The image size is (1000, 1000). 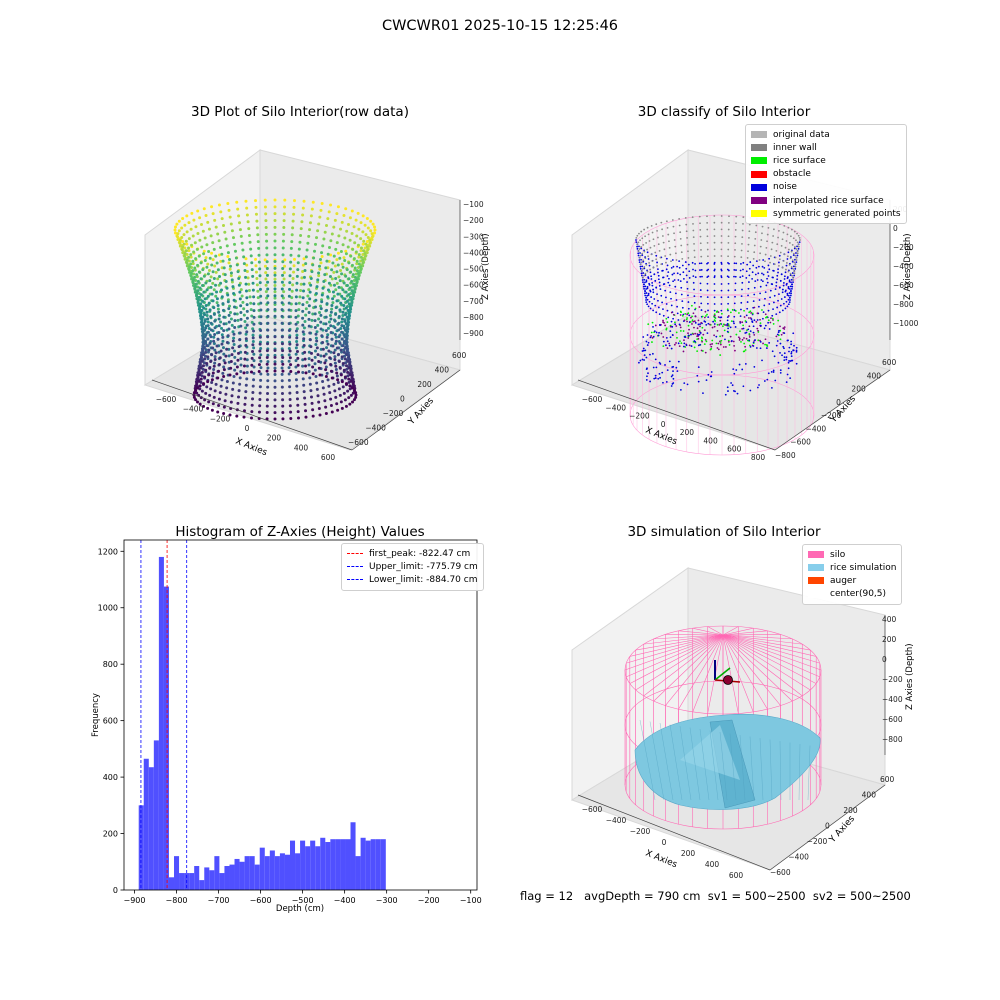 I want to click on xtick-5: 400, so click(x=301, y=447).